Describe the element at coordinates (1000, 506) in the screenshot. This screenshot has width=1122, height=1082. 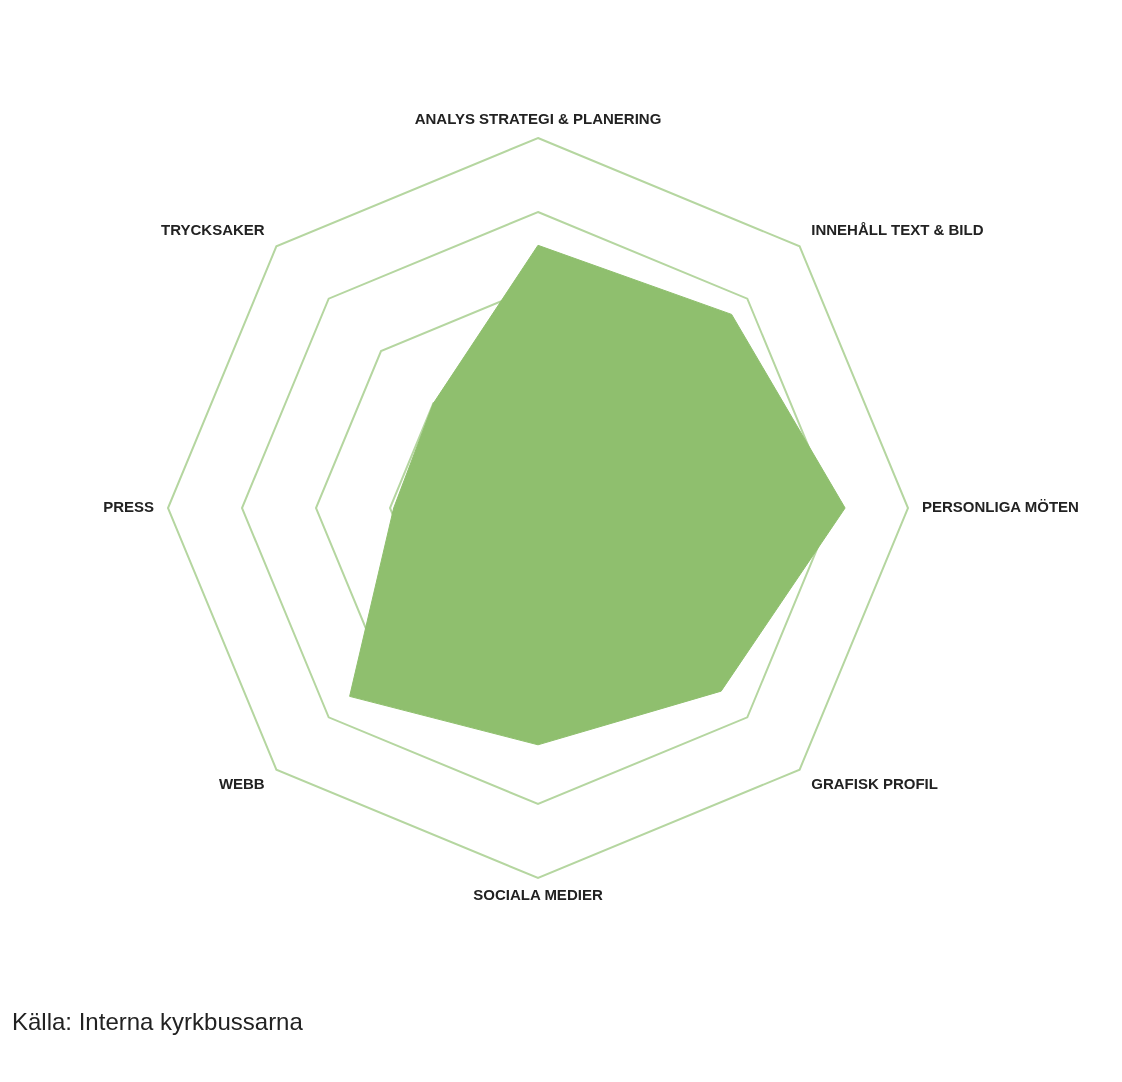
I see `spoke-label: PERSONLIGA MÖTEN` at that location.